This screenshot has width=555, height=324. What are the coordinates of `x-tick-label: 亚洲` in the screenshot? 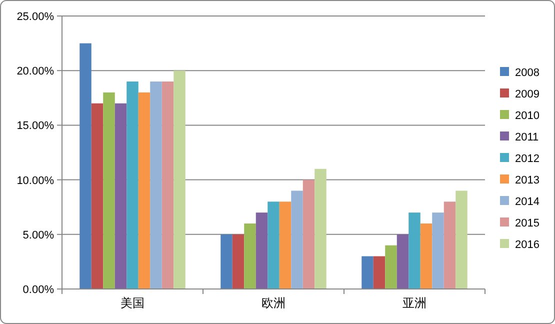 It's located at (414, 303).